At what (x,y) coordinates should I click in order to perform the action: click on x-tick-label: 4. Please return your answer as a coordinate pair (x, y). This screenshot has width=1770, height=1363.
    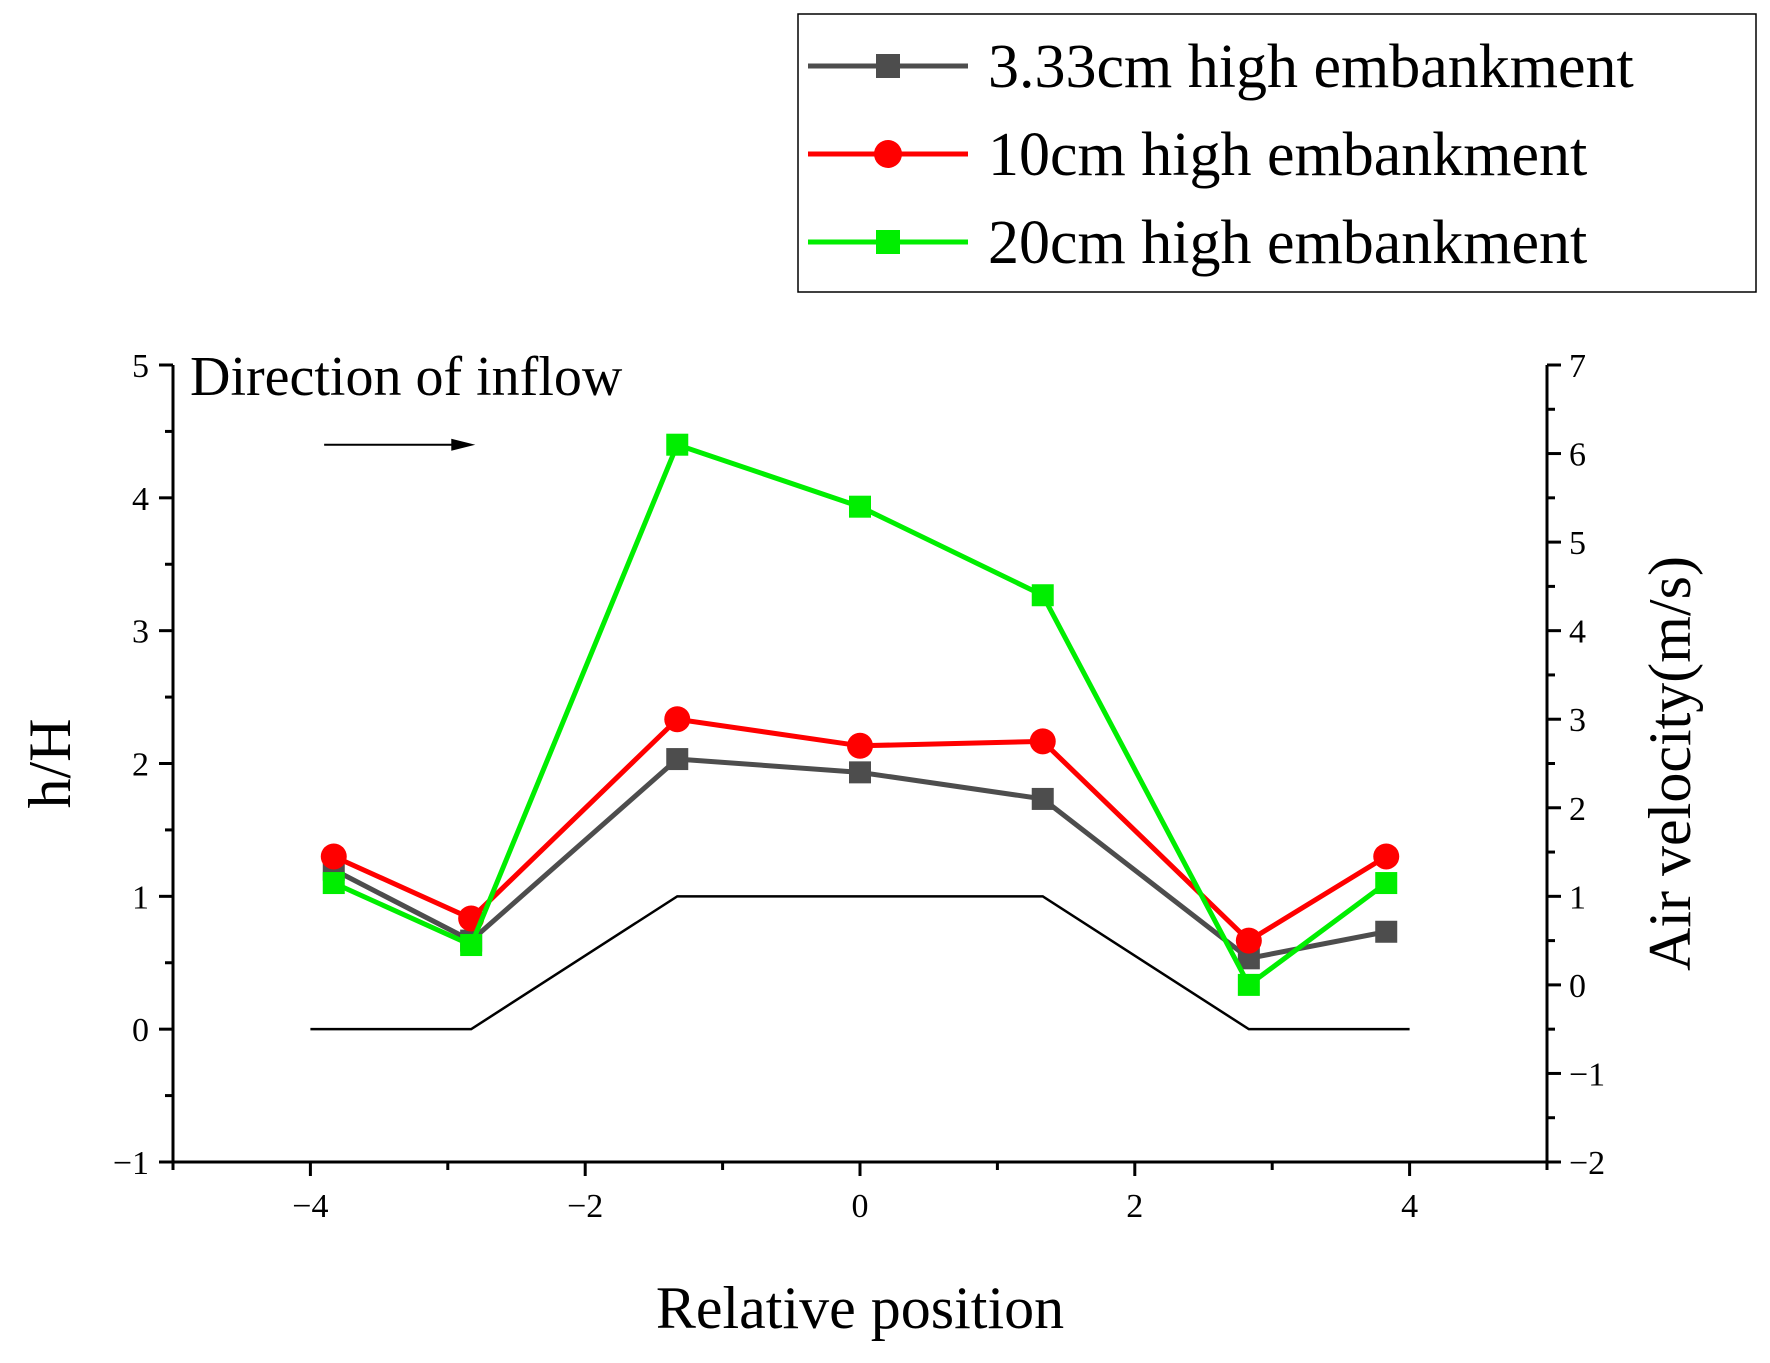
    Looking at the image, I should click on (1409, 1206).